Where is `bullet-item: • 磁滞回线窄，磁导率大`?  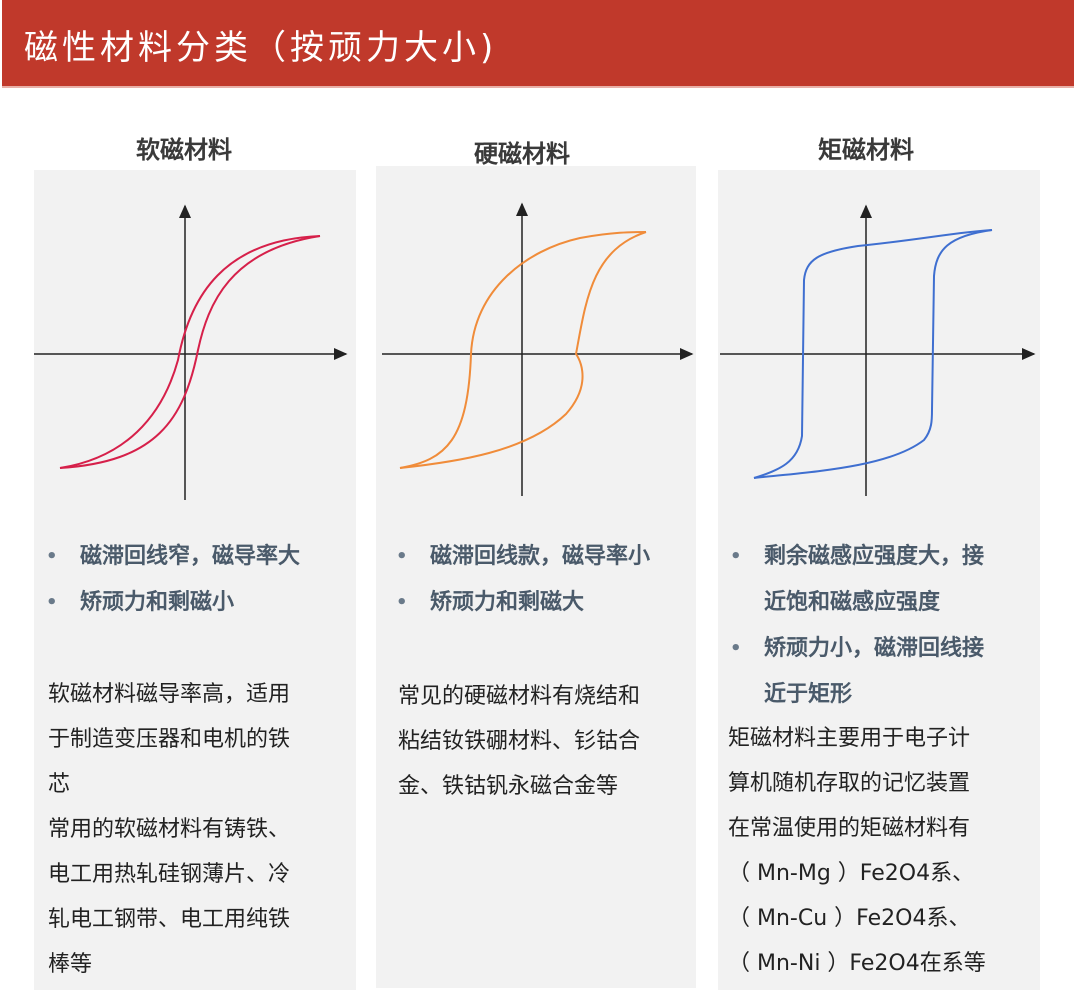
bullet-item: • 磁滞回线窄，磁导率大 is located at coordinates (173, 556).